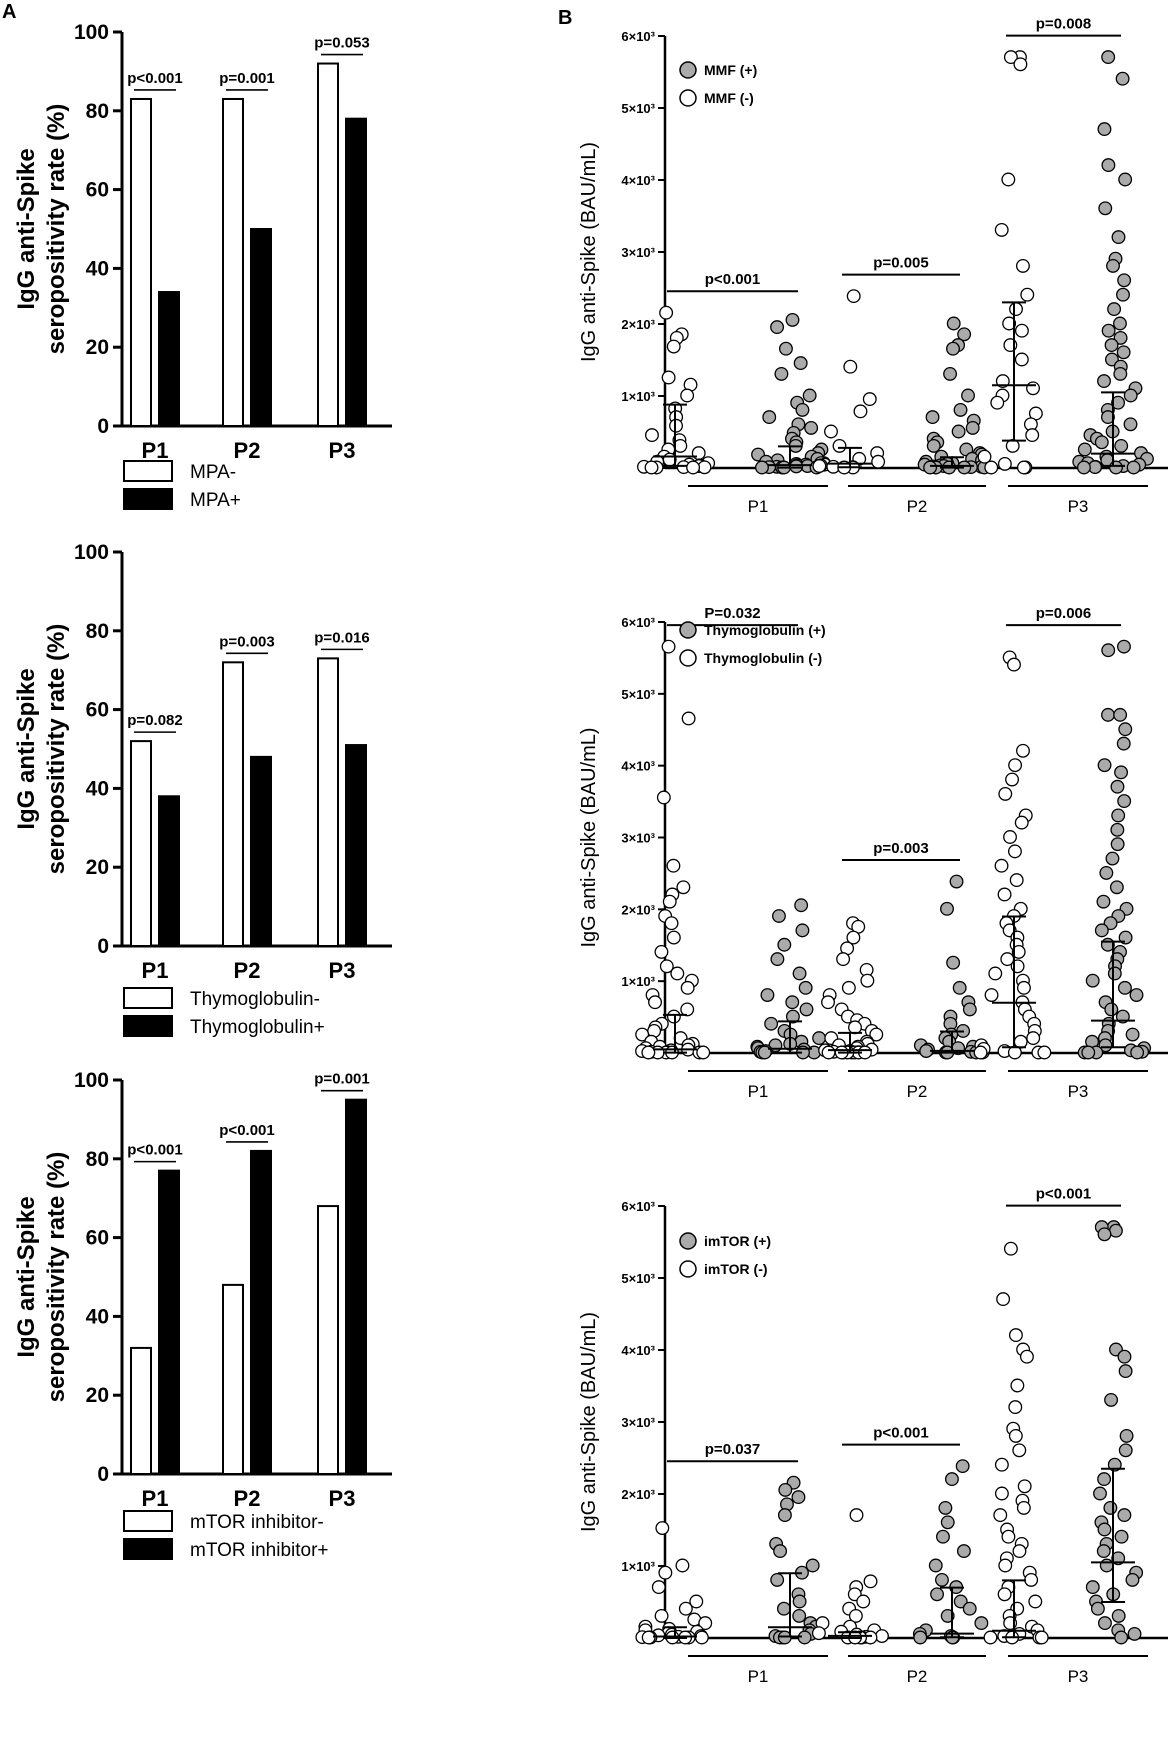  Describe the element at coordinates (763, 658) in the screenshot. I see `legend-label: Thymoglobulin (-)` at that location.